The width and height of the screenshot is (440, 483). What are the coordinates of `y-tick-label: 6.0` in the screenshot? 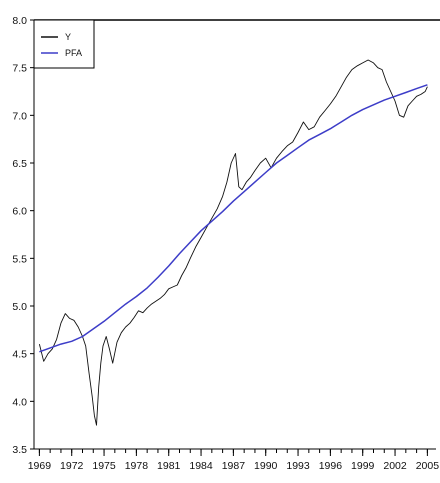 It's located at (19, 212).